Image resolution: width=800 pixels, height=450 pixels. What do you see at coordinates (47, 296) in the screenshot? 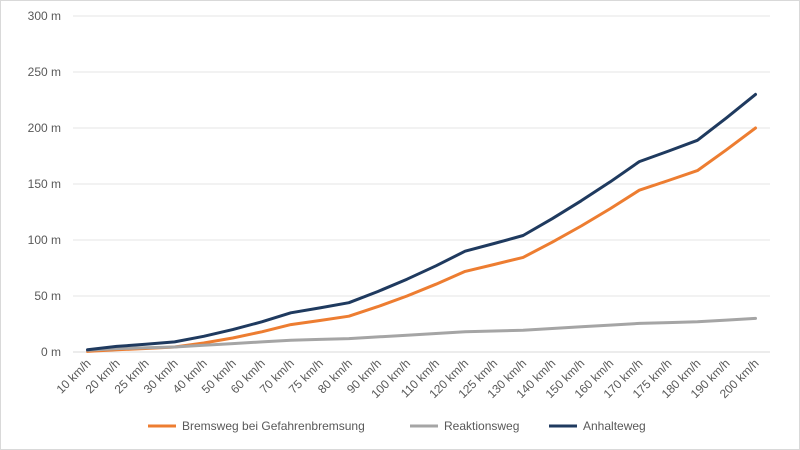
I see `y-tick-label: 50 m` at bounding box center [47, 296].